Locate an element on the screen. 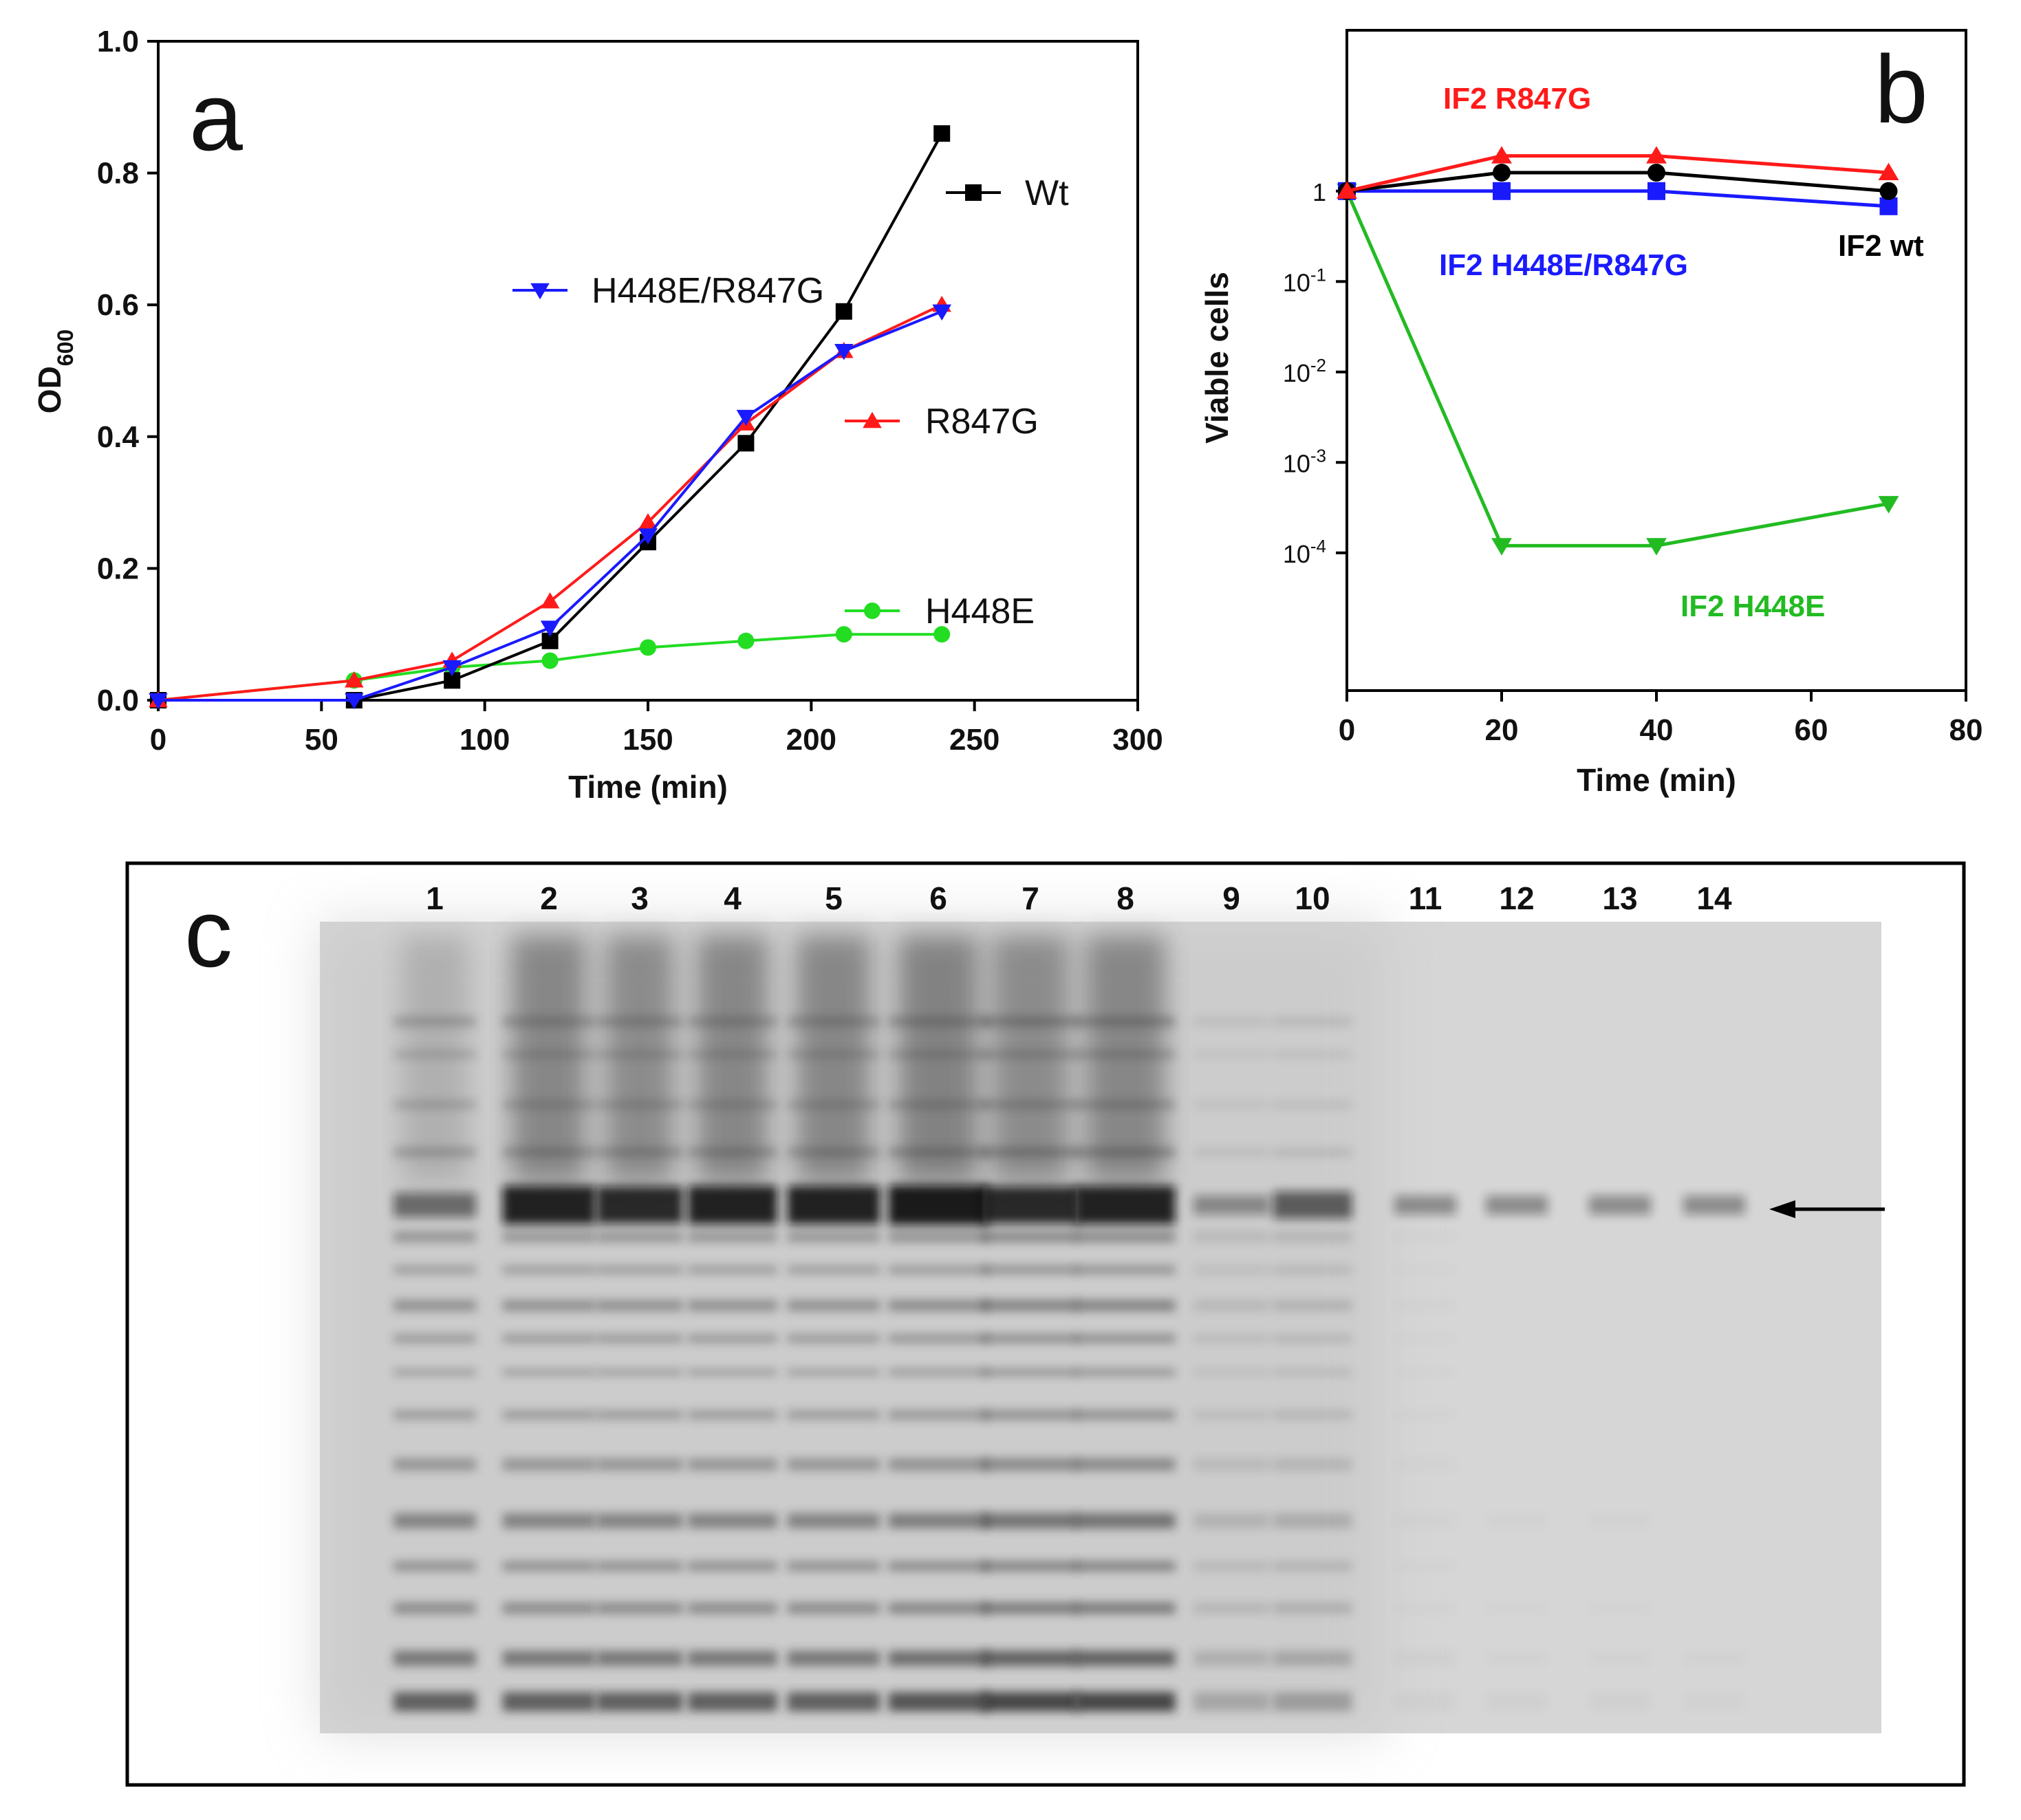  panel-b-x-ticks: 0 20 40 60 80 is located at coordinates (1660, 719).